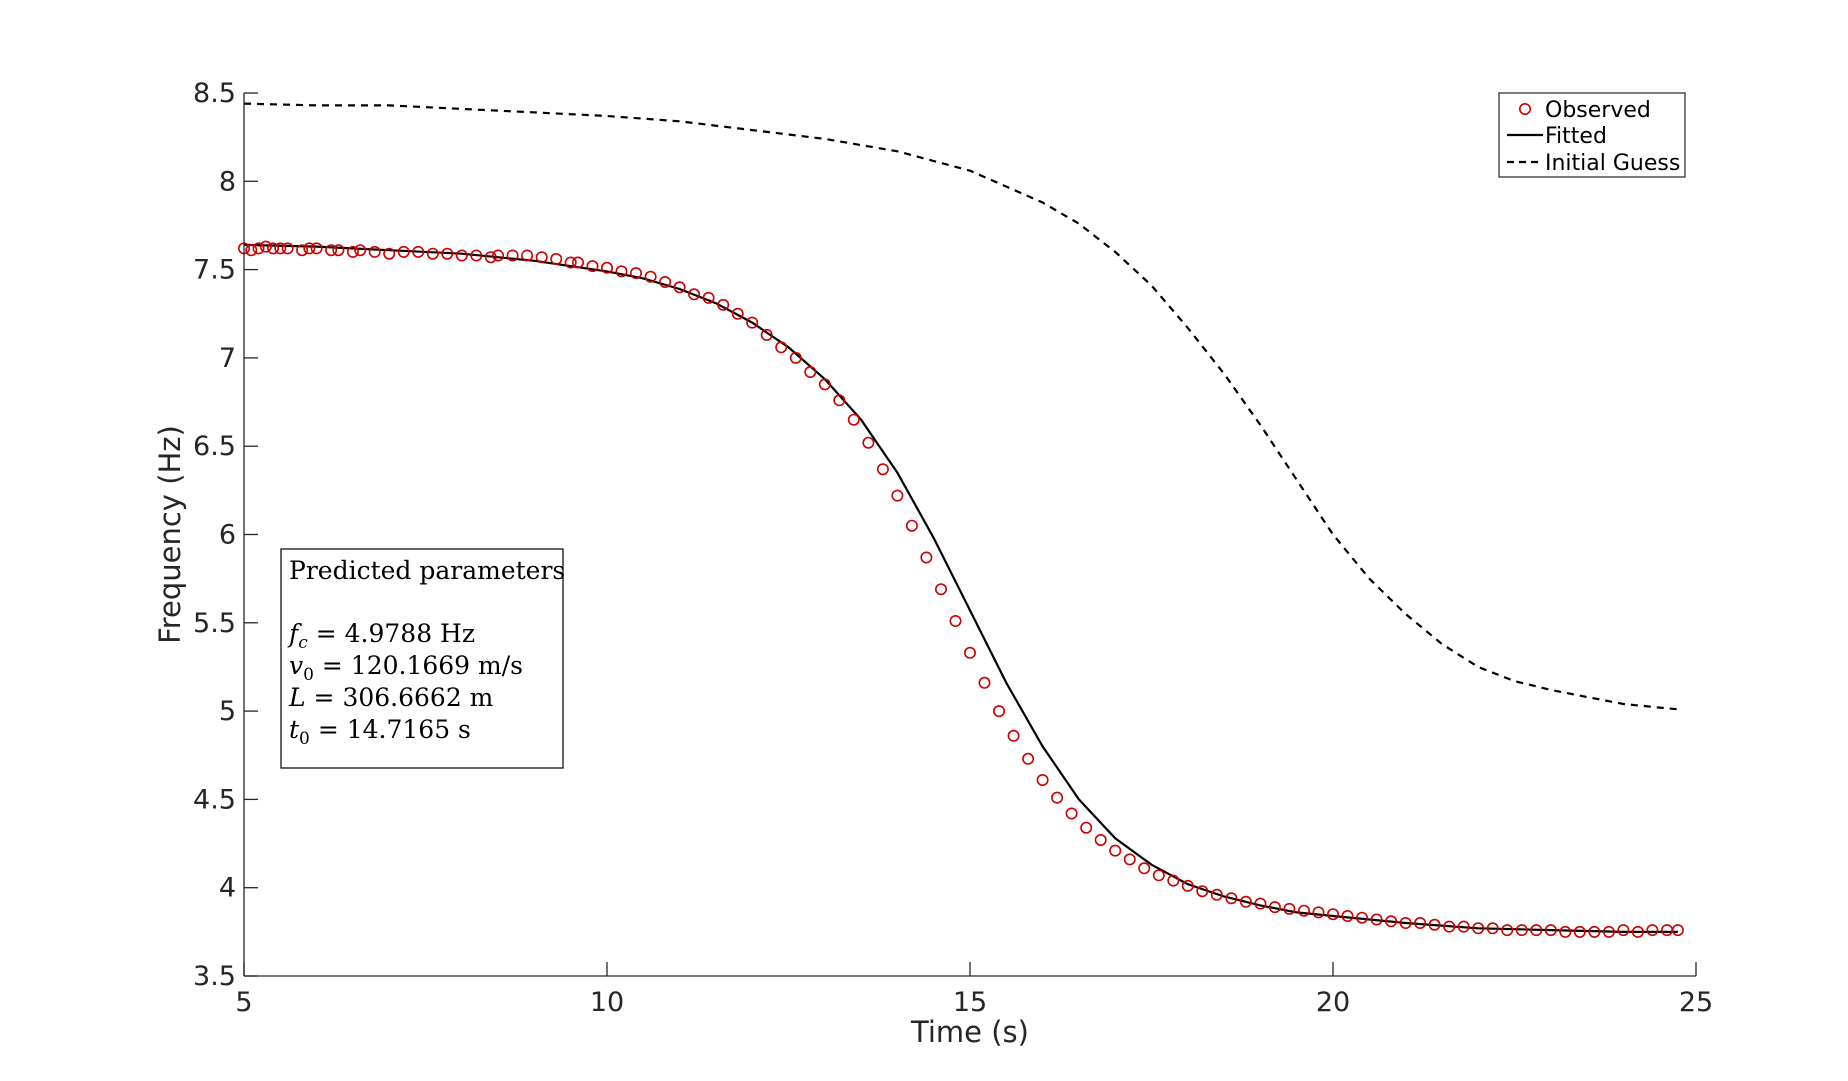  I want to click on y-tick-label: 5, so click(227, 711).